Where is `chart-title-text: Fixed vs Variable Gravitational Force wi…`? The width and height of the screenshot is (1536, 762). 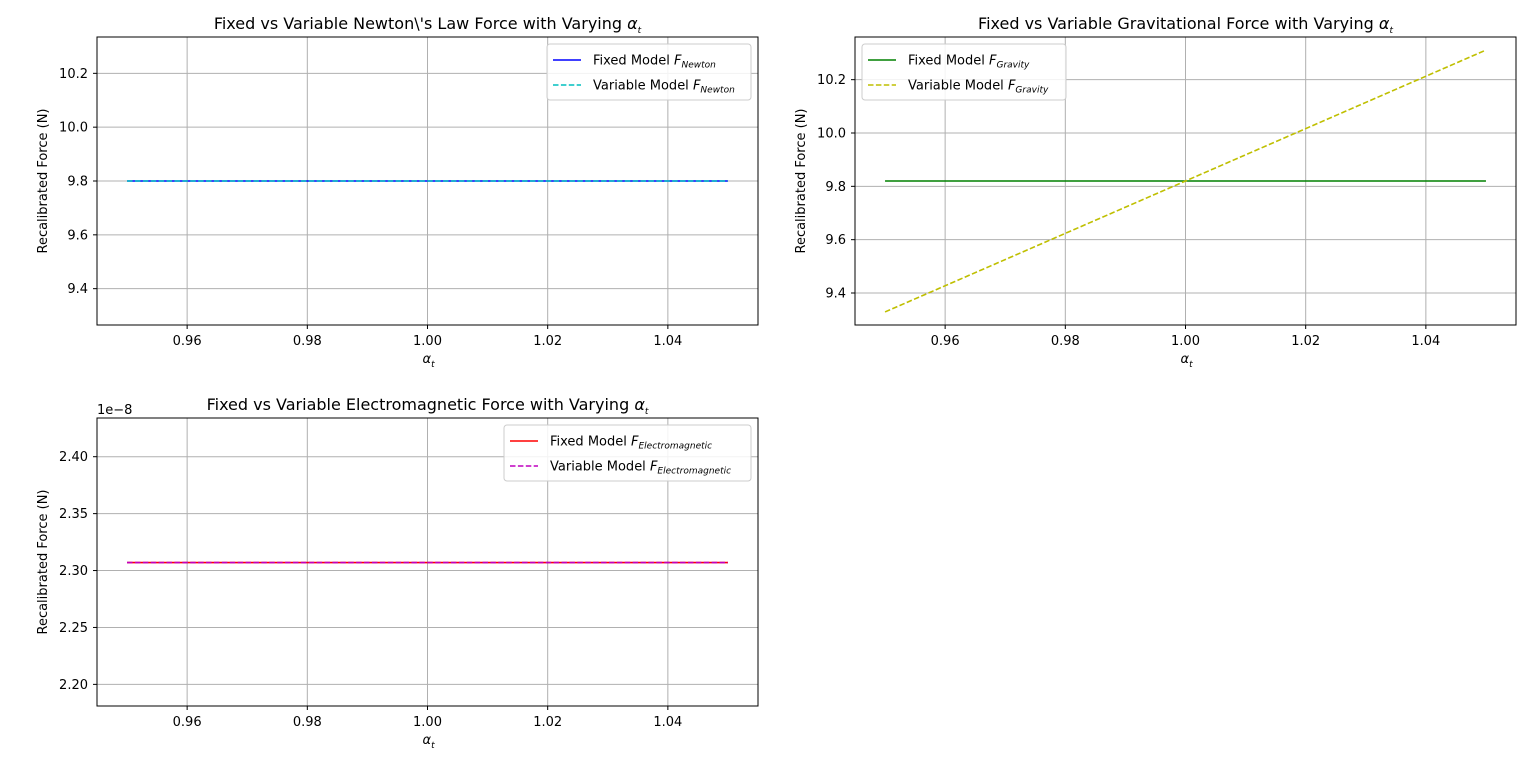 chart-title-text: Fixed vs Variable Gravitational Force wi… is located at coordinates (1178, 23).